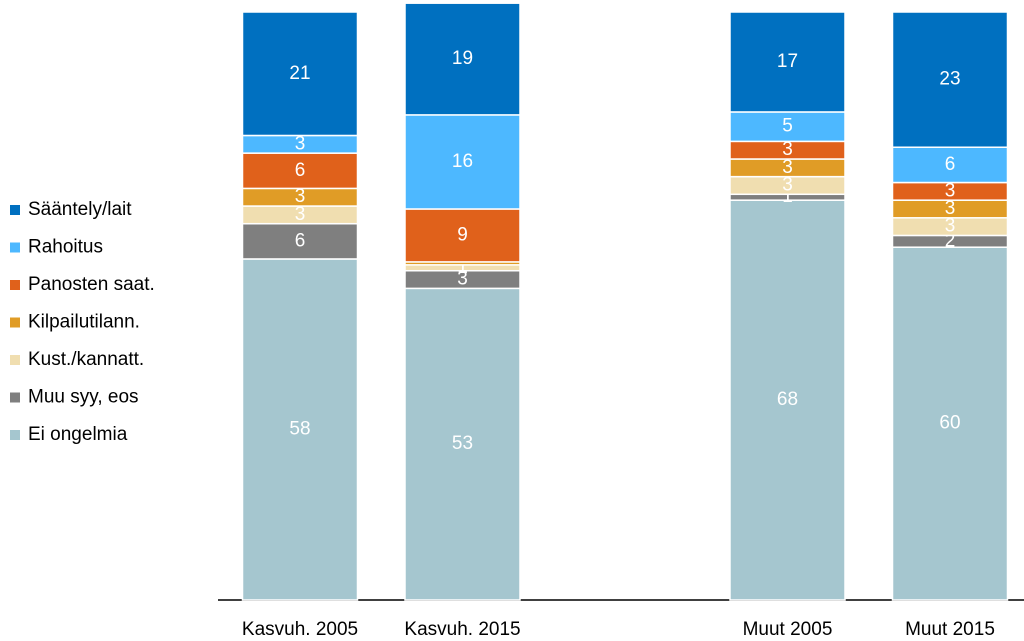 The width and height of the screenshot is (1024, 641). What do you see at coordinates (91, 284) in the screenshot?
I see `legend-label: Panosten saat.` at bounding box center [91, 284].